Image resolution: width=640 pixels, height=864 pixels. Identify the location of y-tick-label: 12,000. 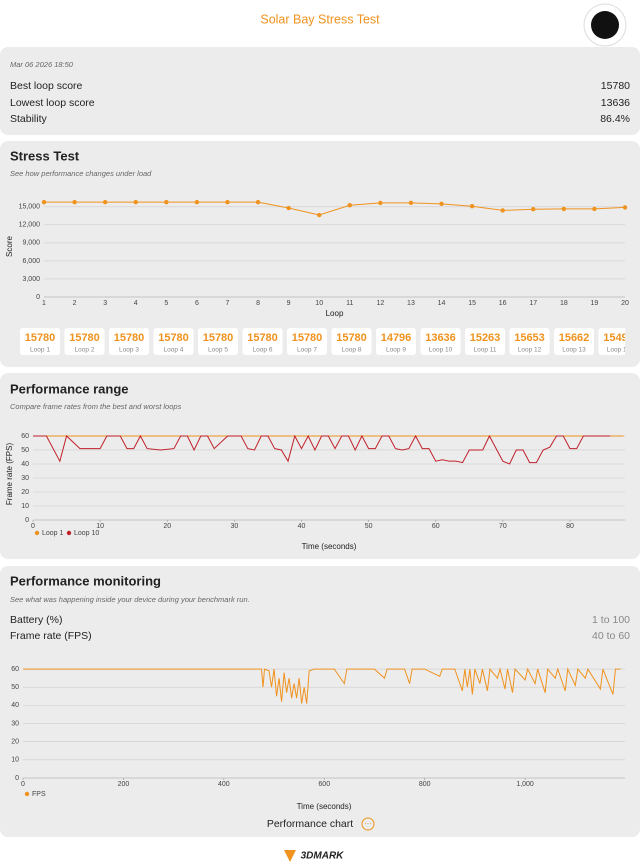
(30, 225).